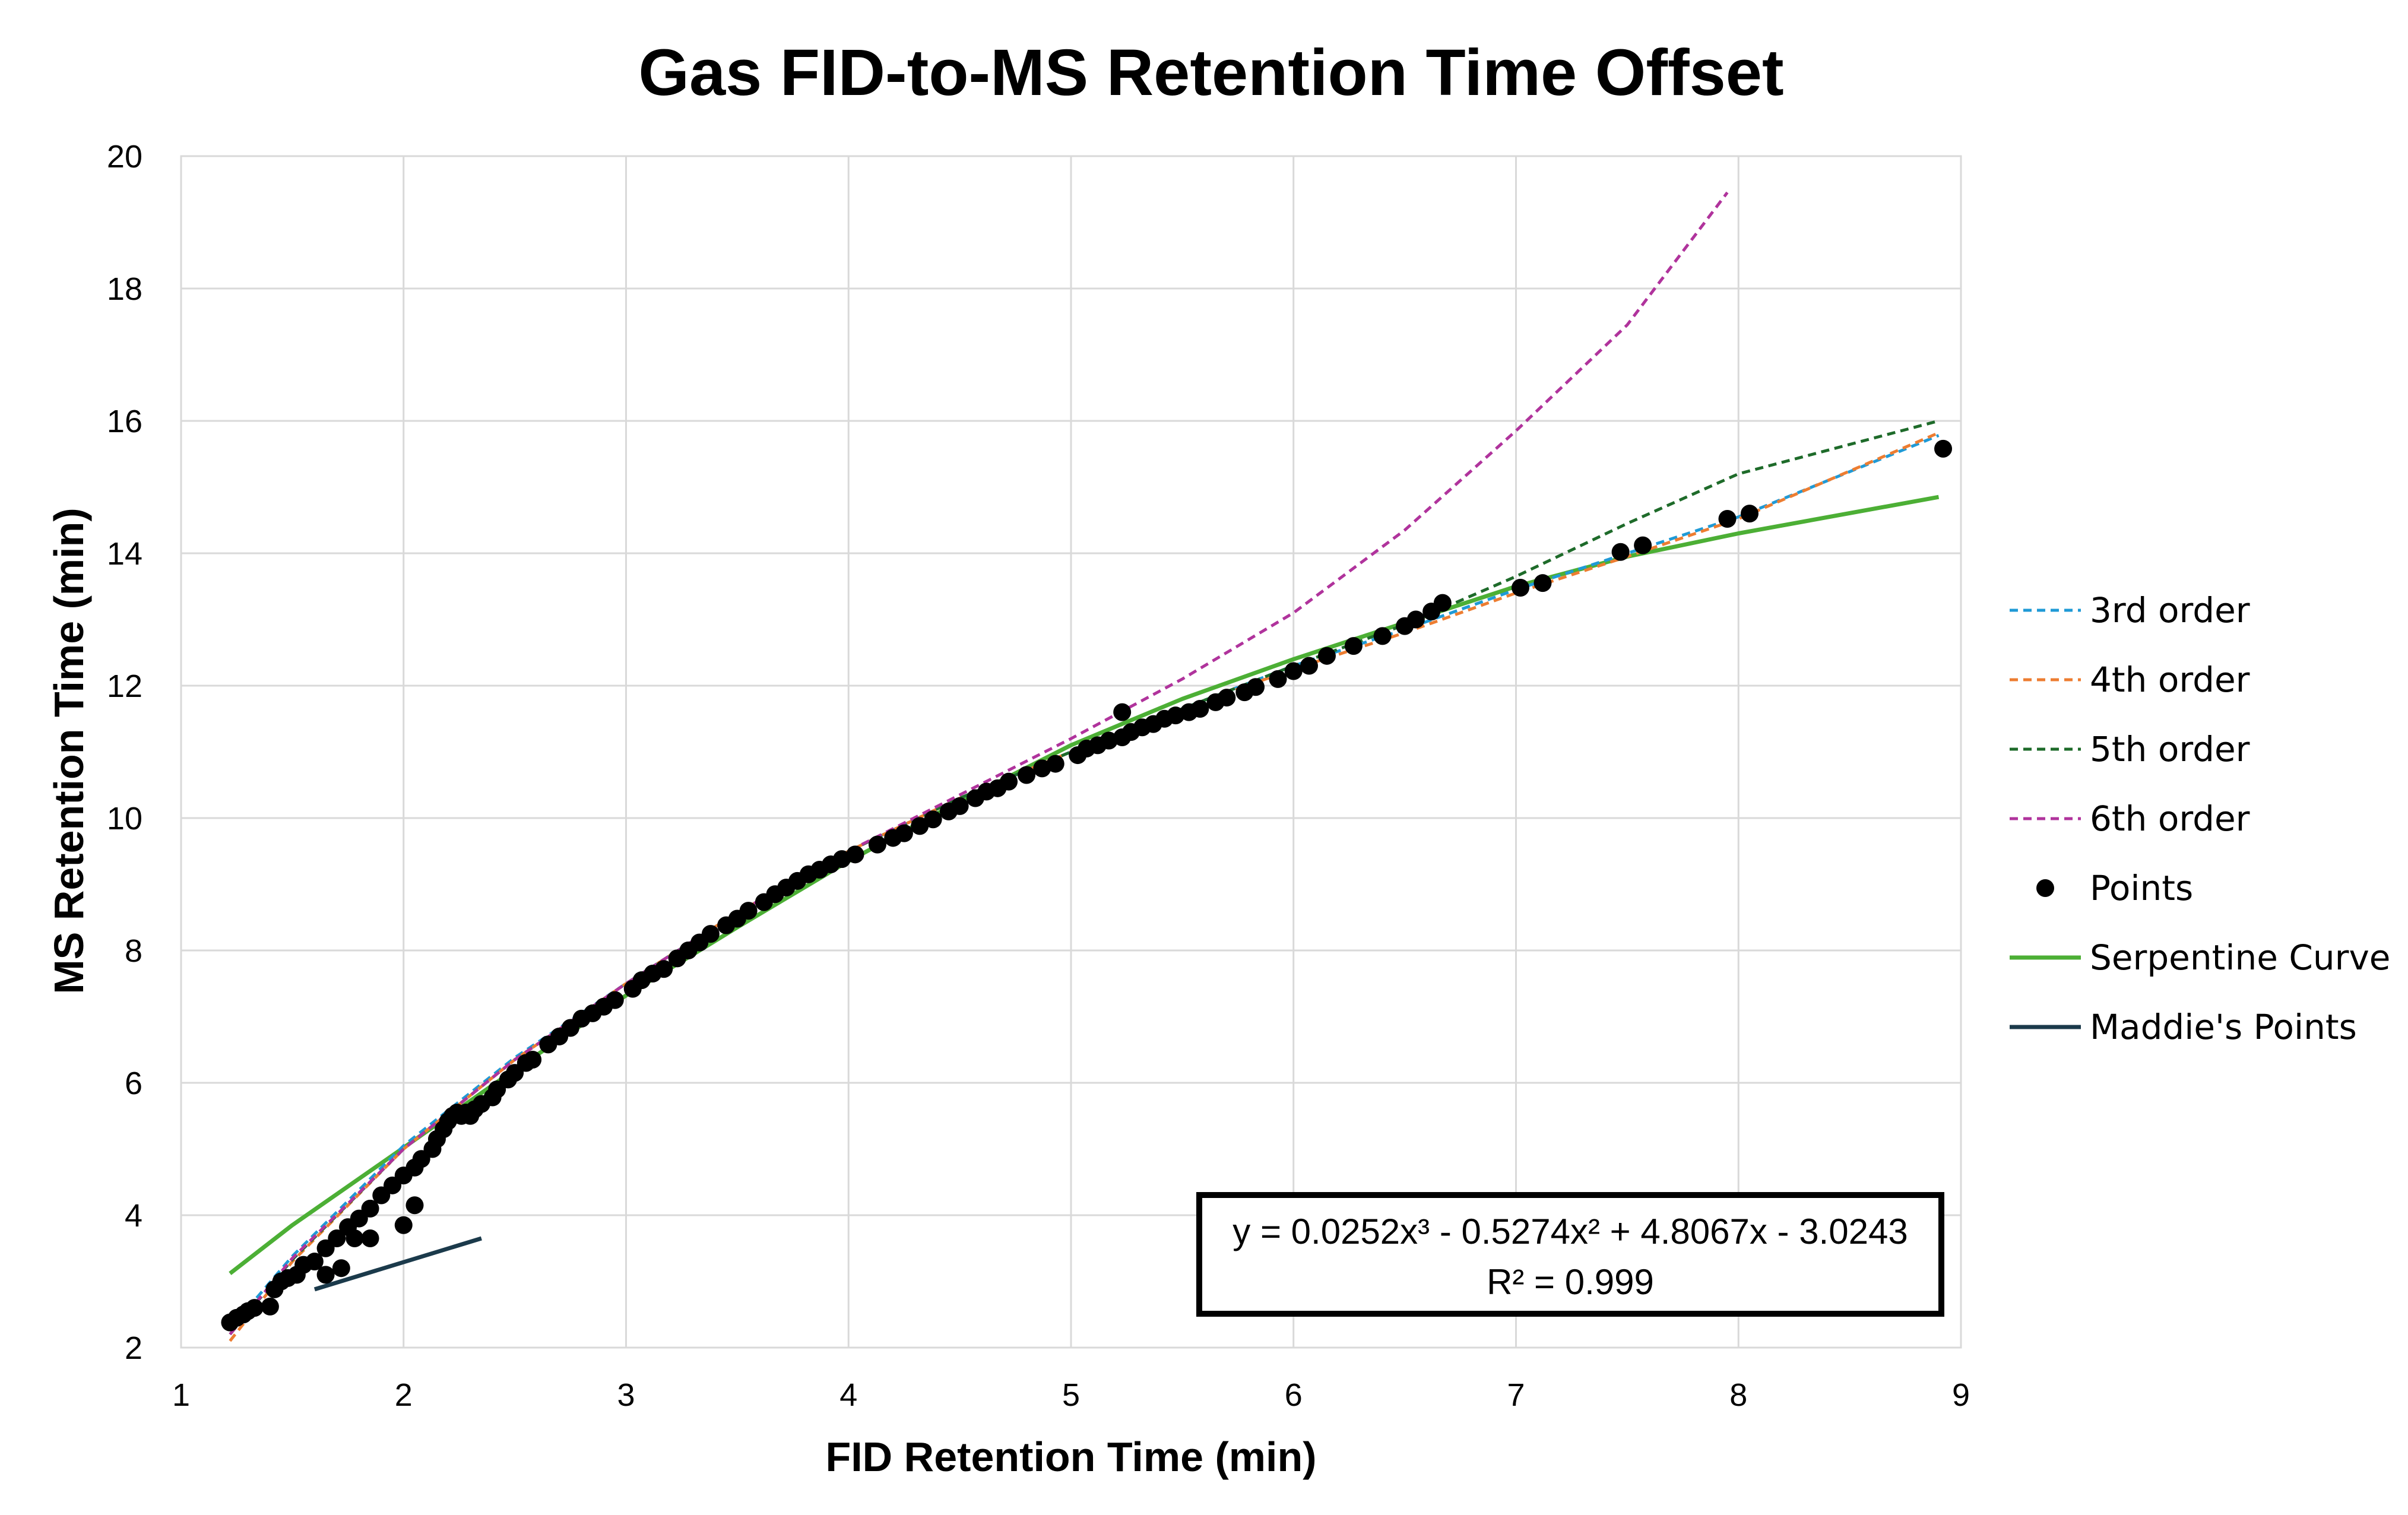 The image size is (2408, 1515). What do you see at coordinates (125, 818) in the screenshot?
I see `y-tick-label: 10` at bounding box center [125, 818].